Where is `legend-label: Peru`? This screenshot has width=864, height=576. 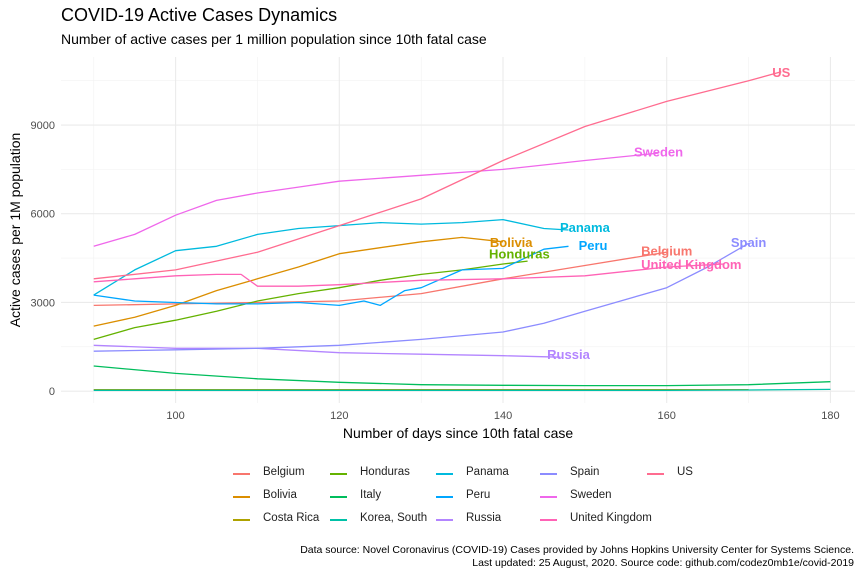 legend-label: Peru is located at coordinates (478, 495).